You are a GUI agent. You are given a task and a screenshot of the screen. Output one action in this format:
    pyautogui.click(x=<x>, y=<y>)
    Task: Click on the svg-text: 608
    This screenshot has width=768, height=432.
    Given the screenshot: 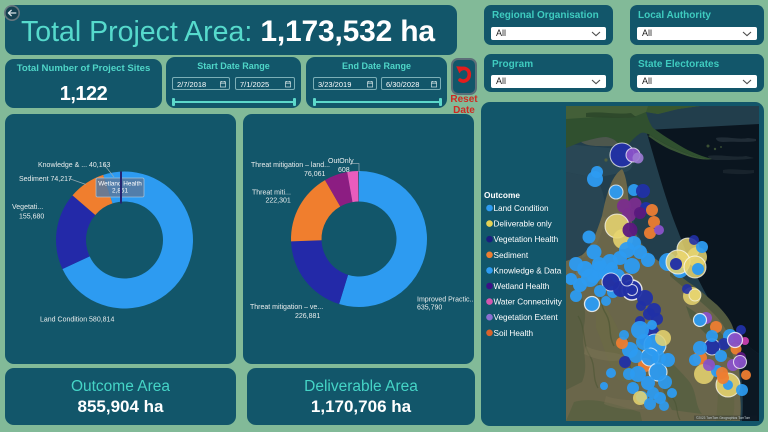 What is the action you would take?
    pyautogui.click(x=344, y=170)
    